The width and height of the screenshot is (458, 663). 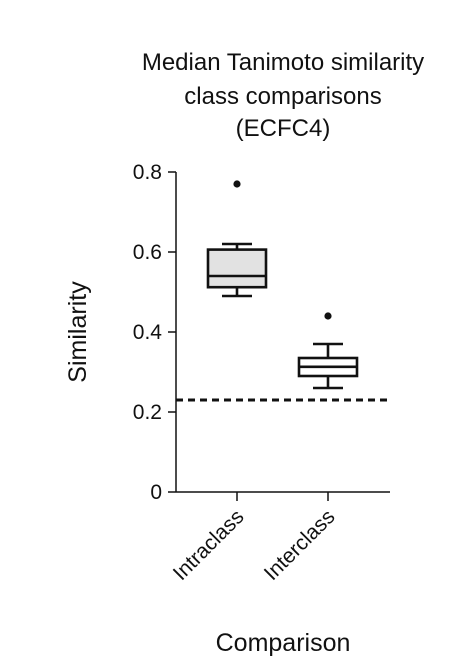 What do you see at coordinates (283, 62) in the screenshot?
I see `chart-title-line-1: Median Tanimoto similarity` at bounding box center [283, 62].